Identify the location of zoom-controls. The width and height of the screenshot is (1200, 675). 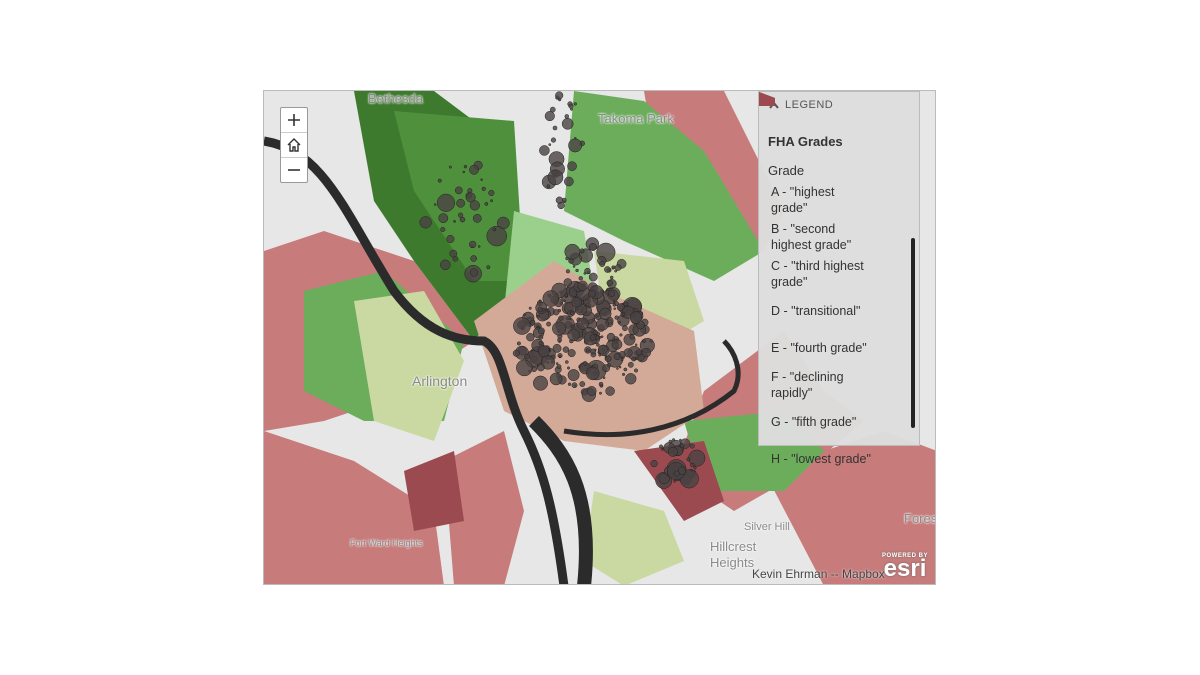
(294, 145).